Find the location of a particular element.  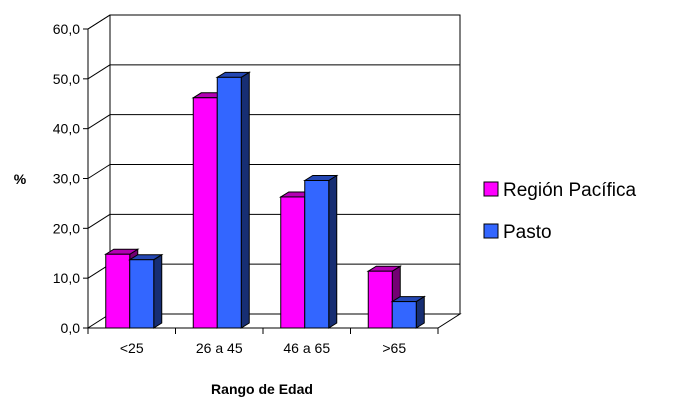

y-tick-label: 60,0 is located at coordinates (66, 29).